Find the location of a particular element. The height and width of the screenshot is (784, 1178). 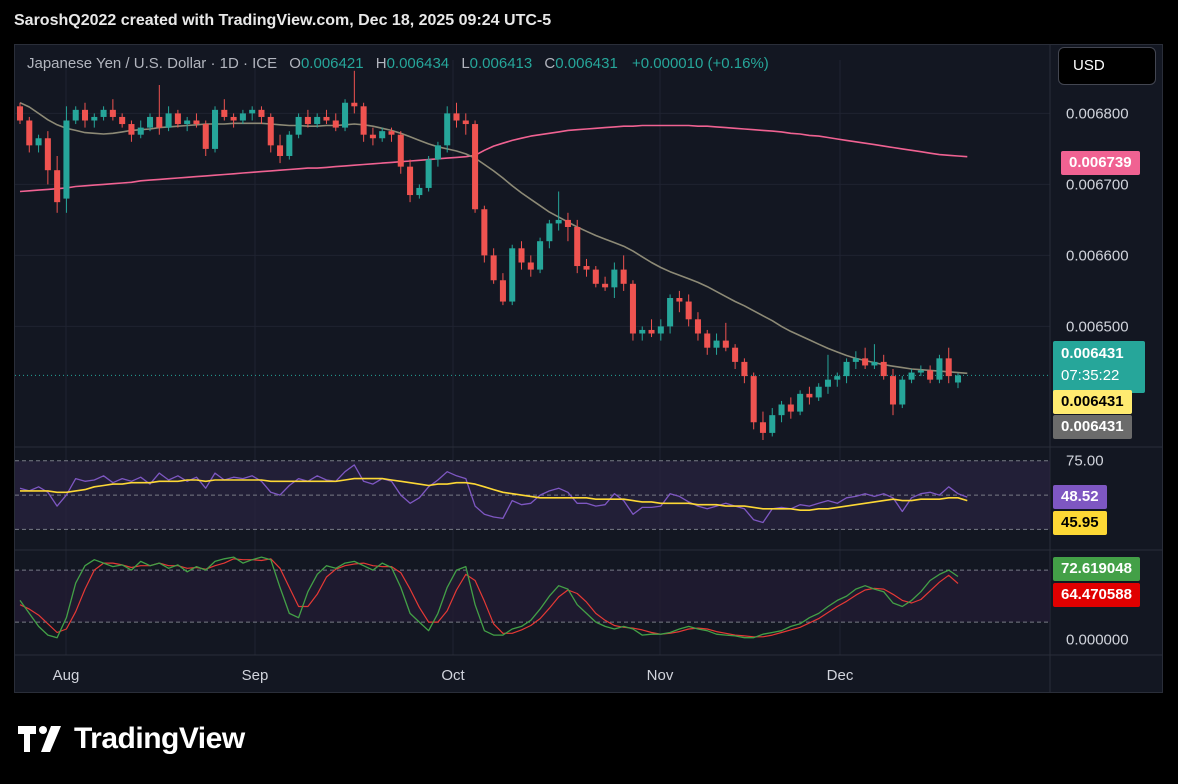

price-tick-label: 0.006600 is located at coordinates (1097, 255).